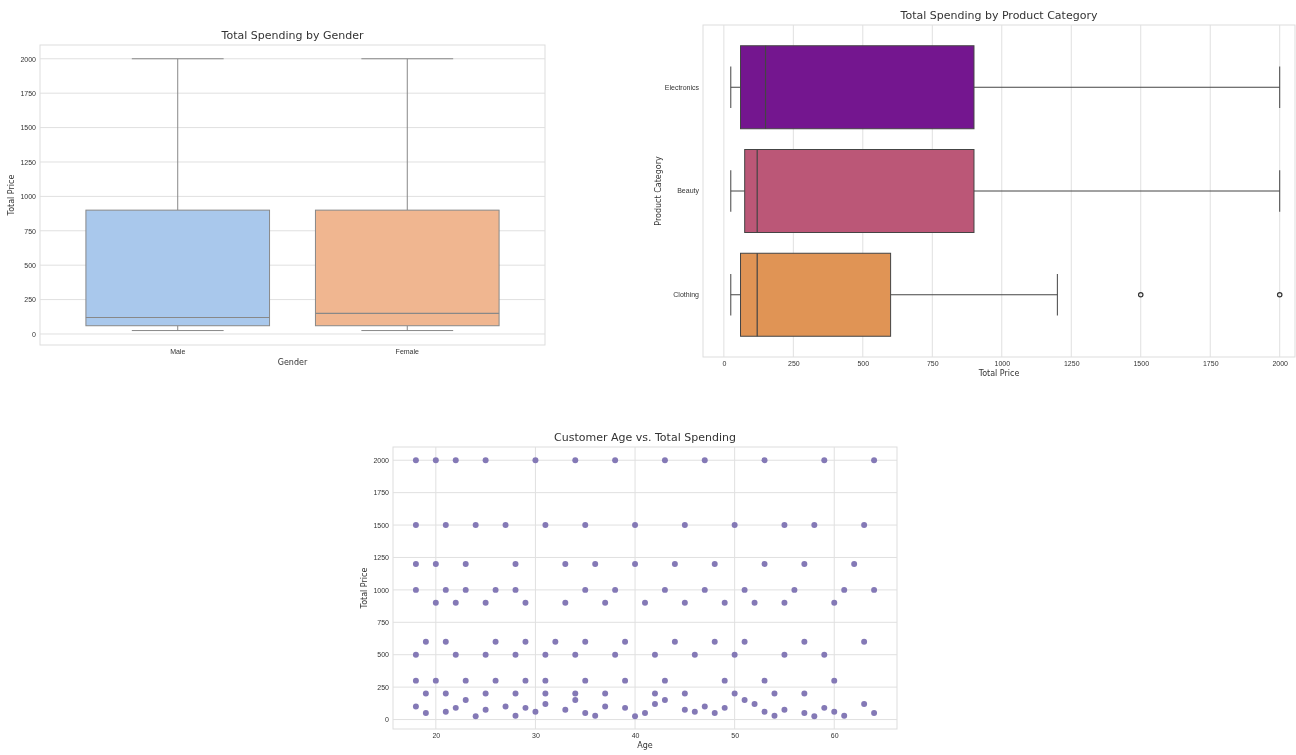 The image size is (1296, 755). I want to click on chart-title: Total Spending by Product Category, so click(998, 15).